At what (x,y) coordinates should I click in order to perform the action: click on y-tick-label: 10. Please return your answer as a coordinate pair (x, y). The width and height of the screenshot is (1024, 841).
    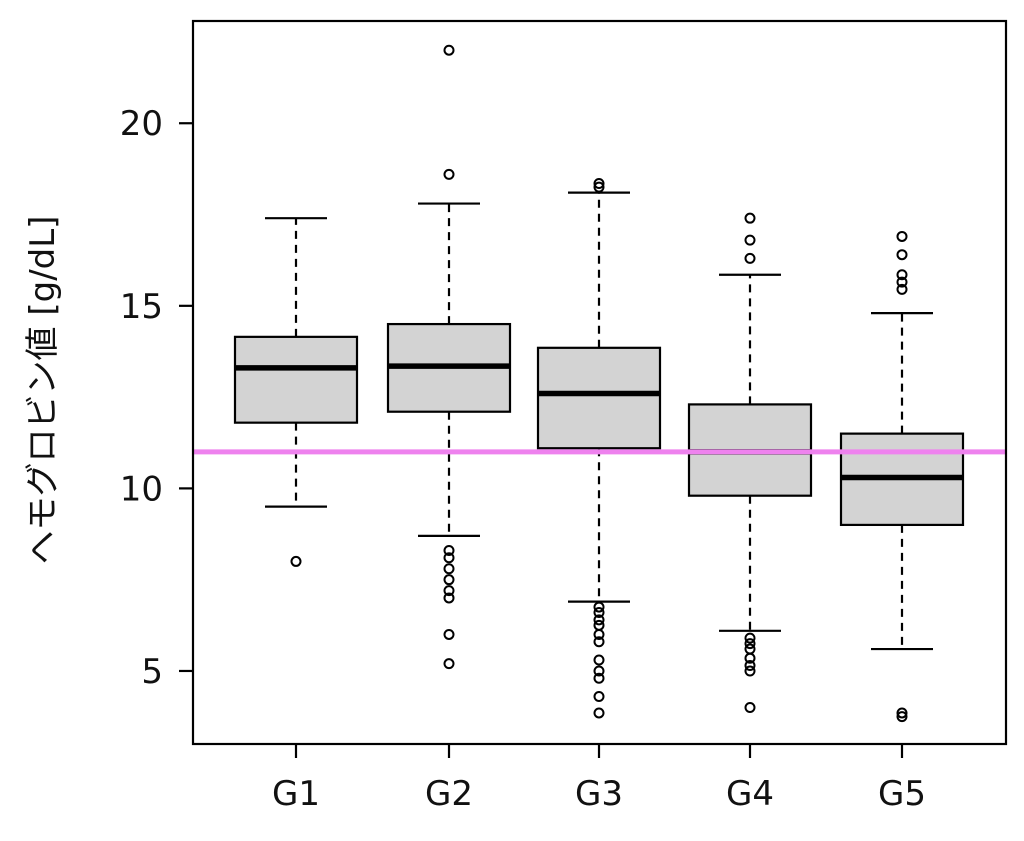
    Looking at the image, I should click on (141, 489).